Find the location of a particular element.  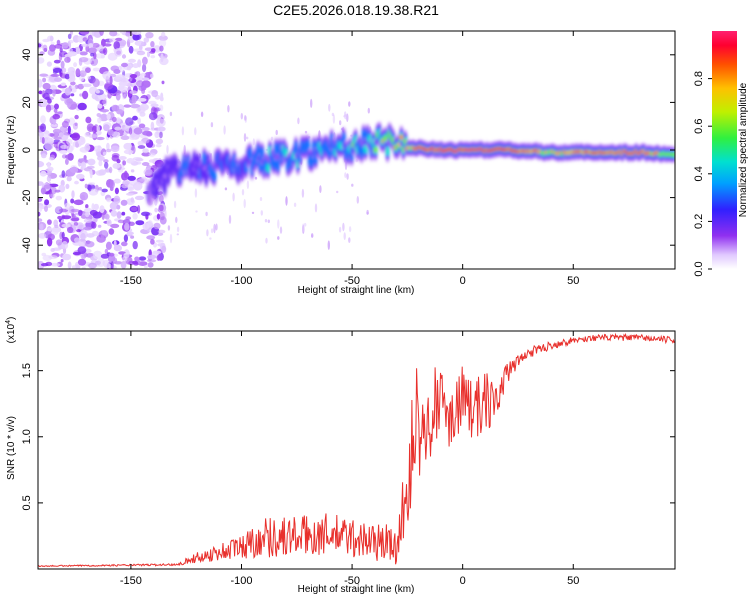

snr-y-axis-label: SNR (10 * v/v) is located at coordinates (11, 448).